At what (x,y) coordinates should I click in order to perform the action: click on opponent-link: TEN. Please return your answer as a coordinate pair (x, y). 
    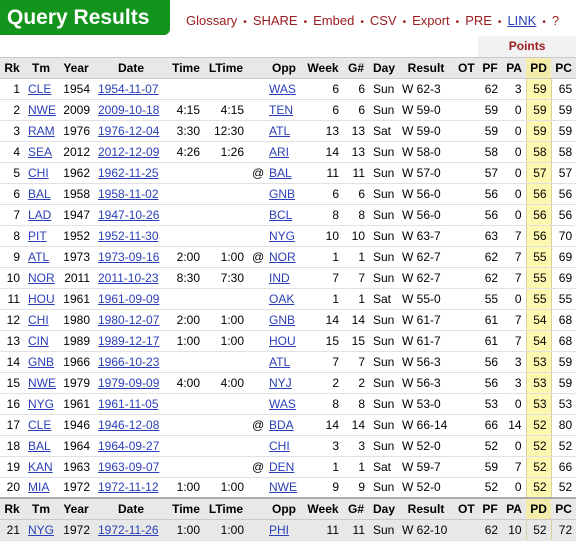
    Looking at the image, I should click on (281, 109).